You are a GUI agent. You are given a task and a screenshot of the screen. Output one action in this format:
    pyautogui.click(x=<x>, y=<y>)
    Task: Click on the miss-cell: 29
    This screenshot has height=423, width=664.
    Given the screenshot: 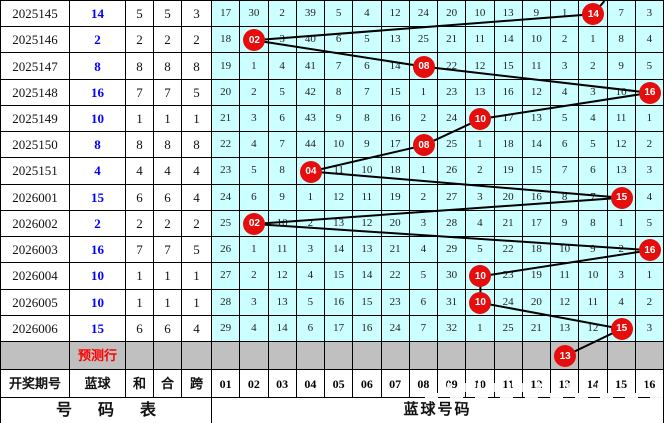 What is the action you would take?
    pyautogui.click(x=452, y=250)
    